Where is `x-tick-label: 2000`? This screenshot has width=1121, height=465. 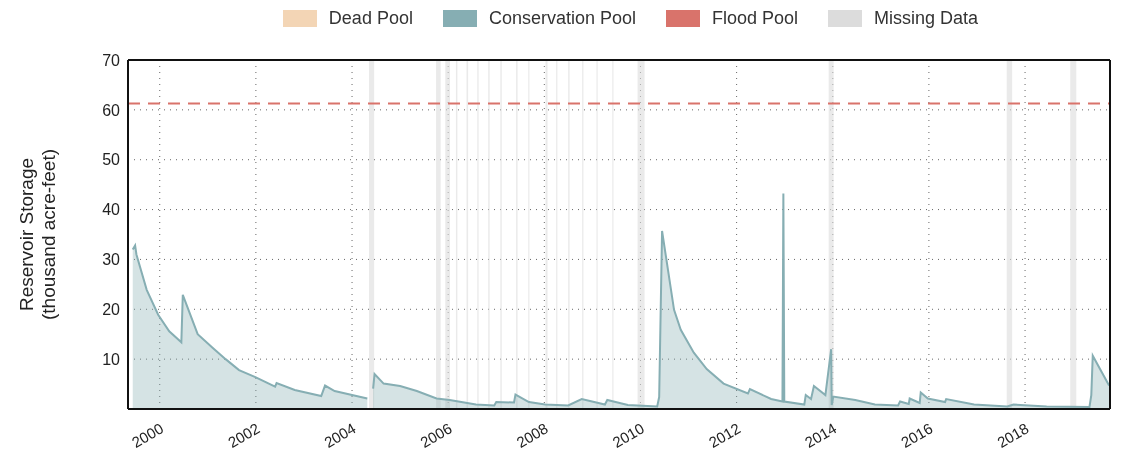
x-tick-label: 2000 is located at coordinates (147, 435).